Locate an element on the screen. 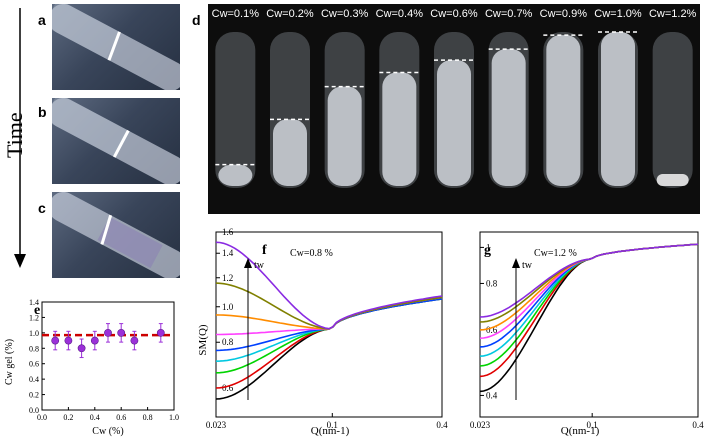 Image resolution: width=710 pixels, height=439 pixels. panel-label-c: c is located at coordinates (42, 208).